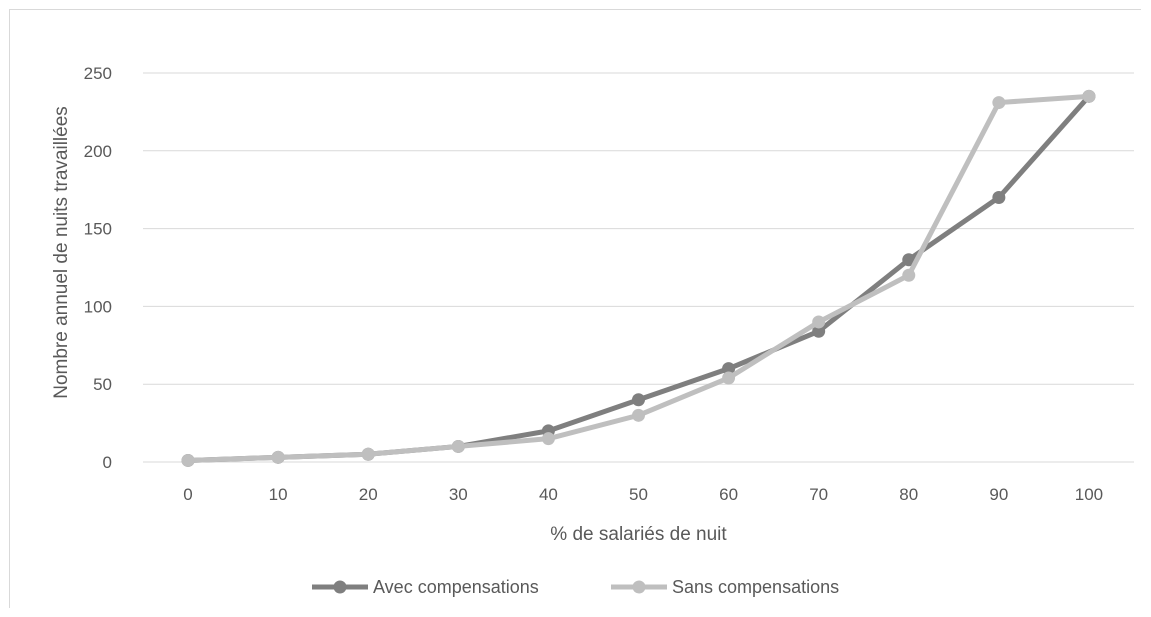 The width and height of the screenshot is (1151, 617). I want to click on x-axis-title: % de salariés de nuit, so click(638, 534).